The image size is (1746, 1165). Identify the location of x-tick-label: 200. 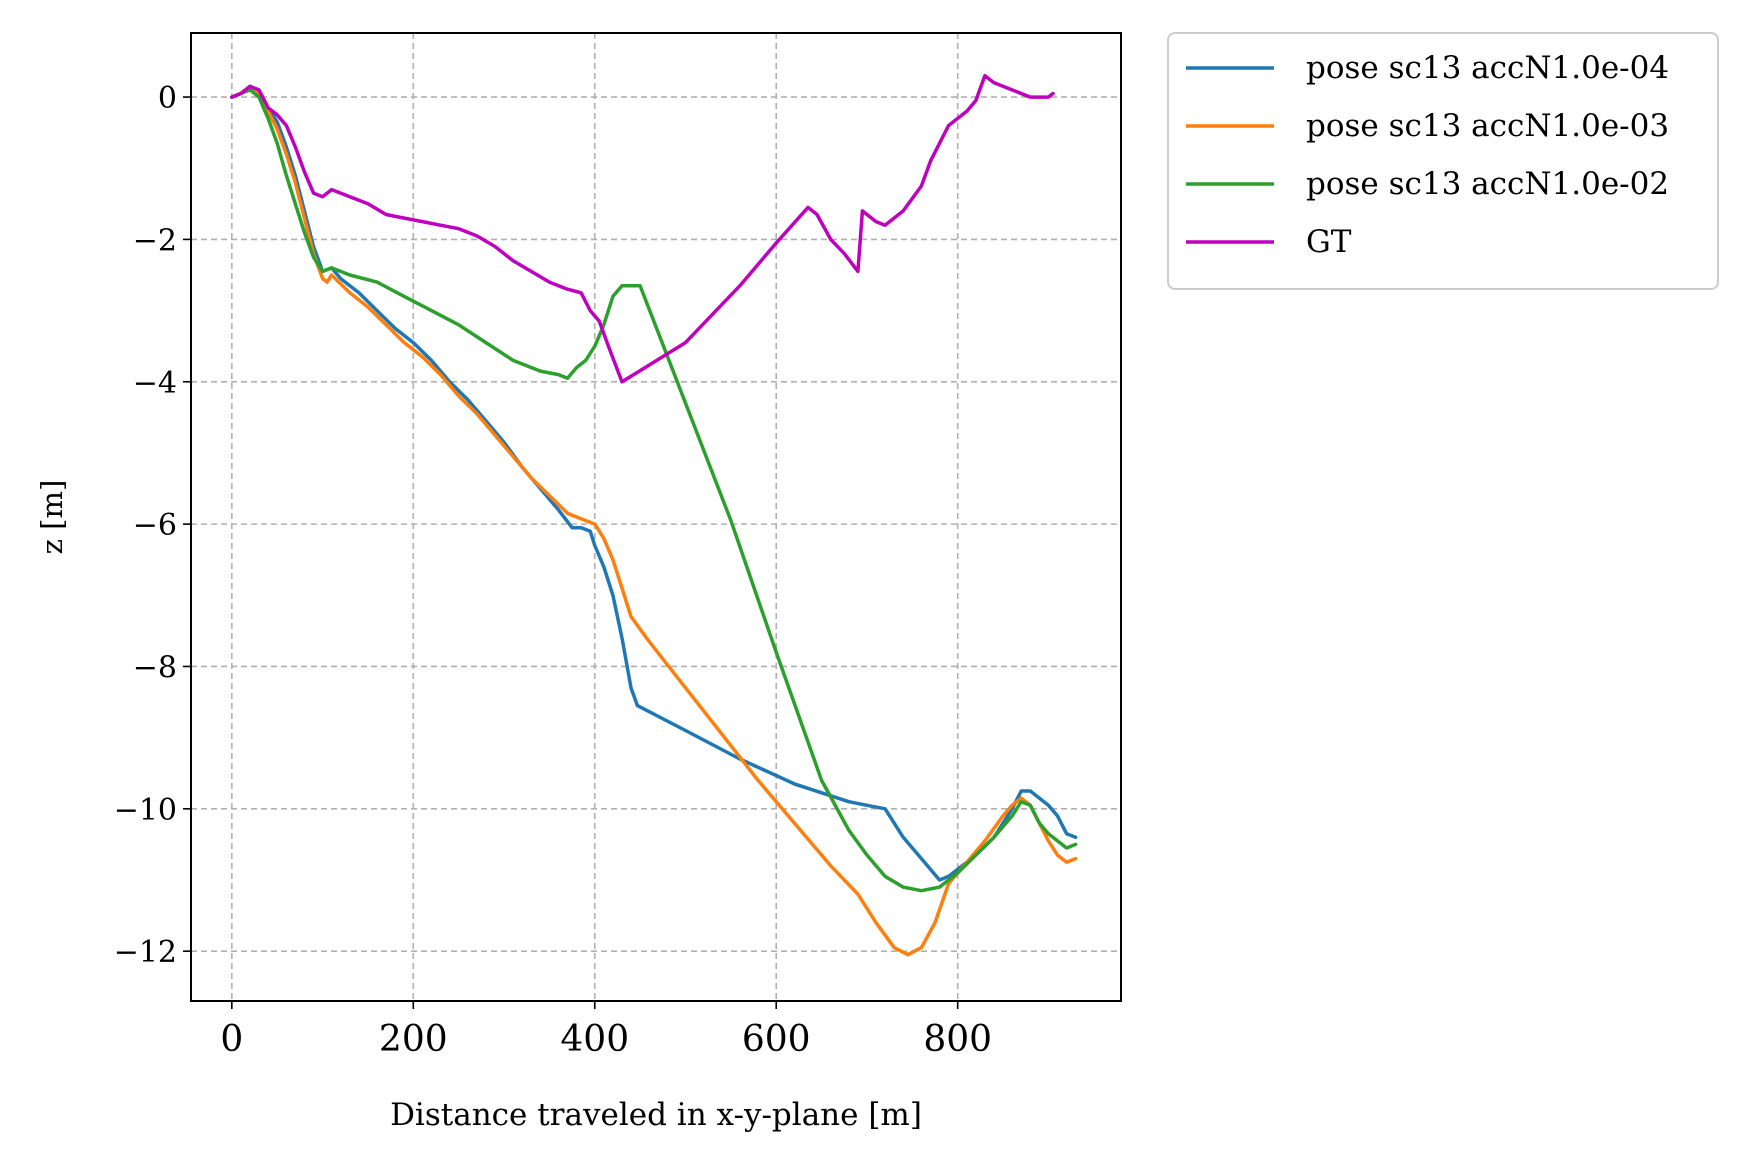
(413, 1039).